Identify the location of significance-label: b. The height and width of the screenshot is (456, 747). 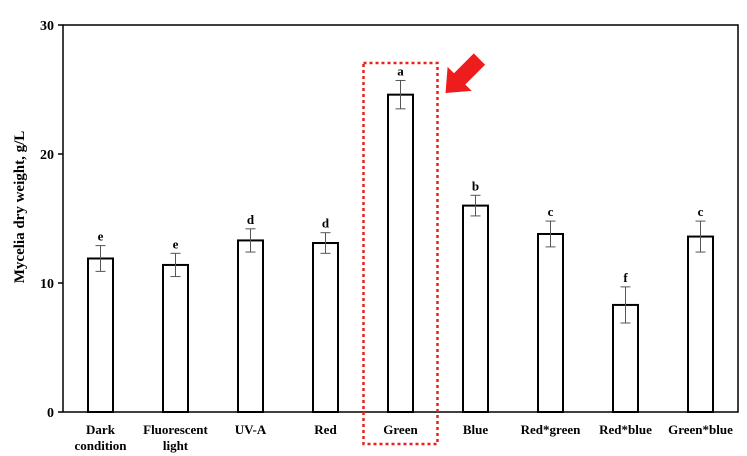
(475, 185).